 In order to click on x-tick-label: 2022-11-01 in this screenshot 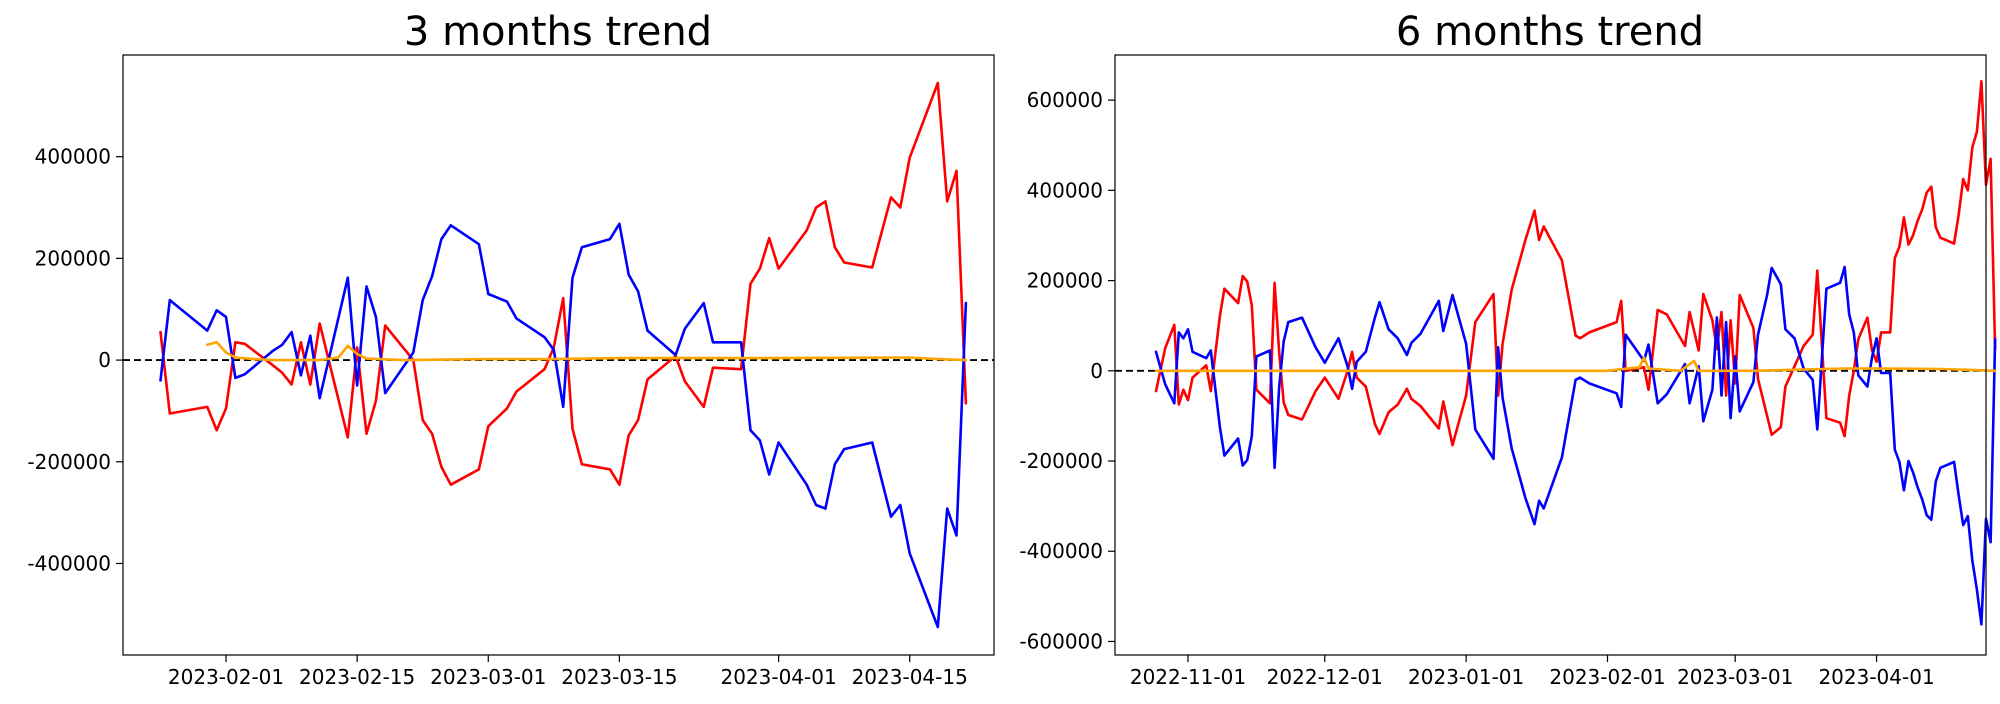, I will do `click(1188, 677)`.